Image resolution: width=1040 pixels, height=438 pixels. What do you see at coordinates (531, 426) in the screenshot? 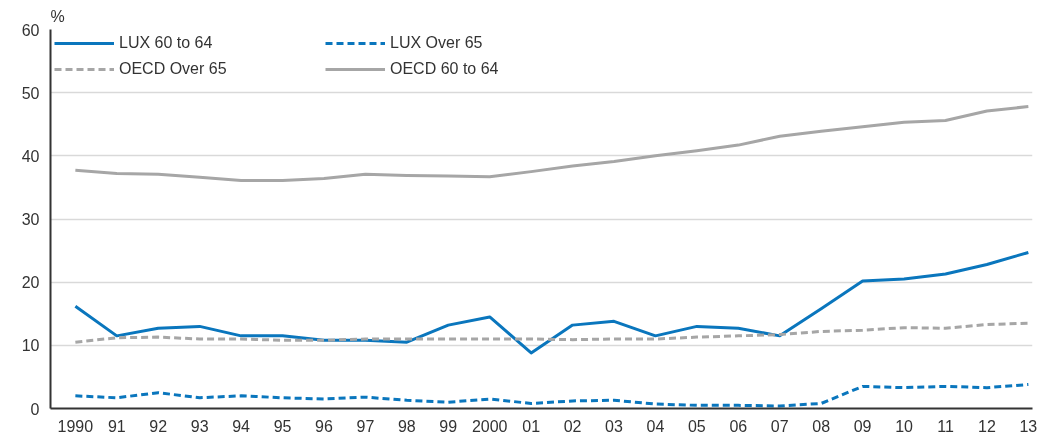
I see `x-tick-label: 01` at bounding box center [531, 426].